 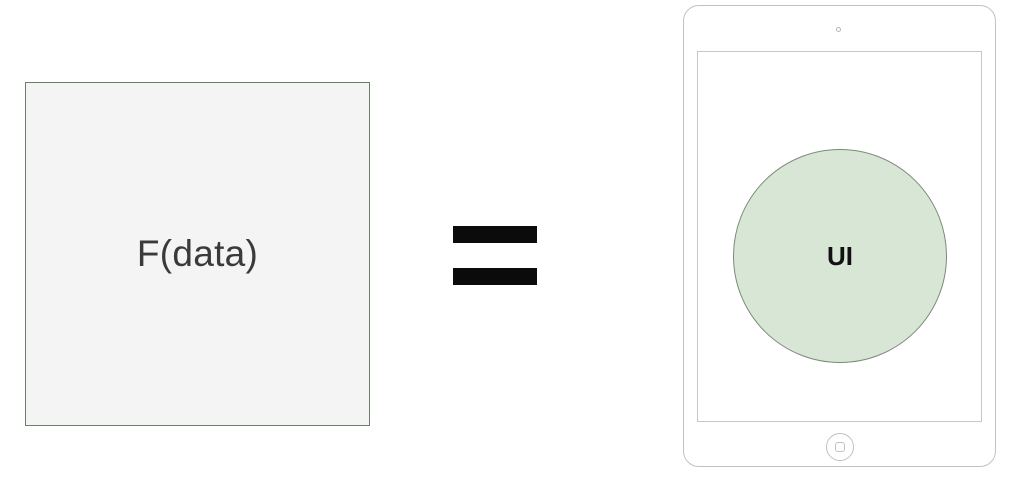 I want to click on ui-circle: UI, so click(x=840, y=256).